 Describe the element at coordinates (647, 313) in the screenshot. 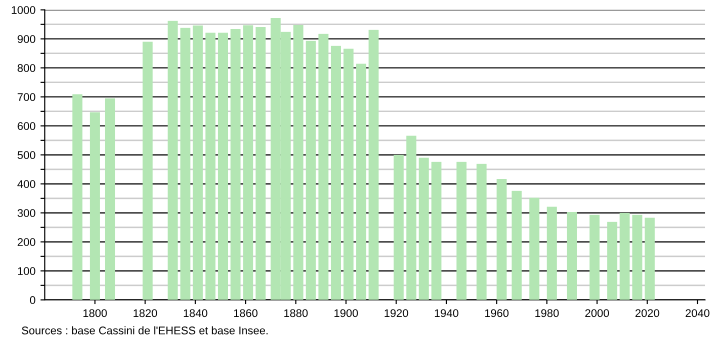

I see `x-tick-label: 2020` at that location.